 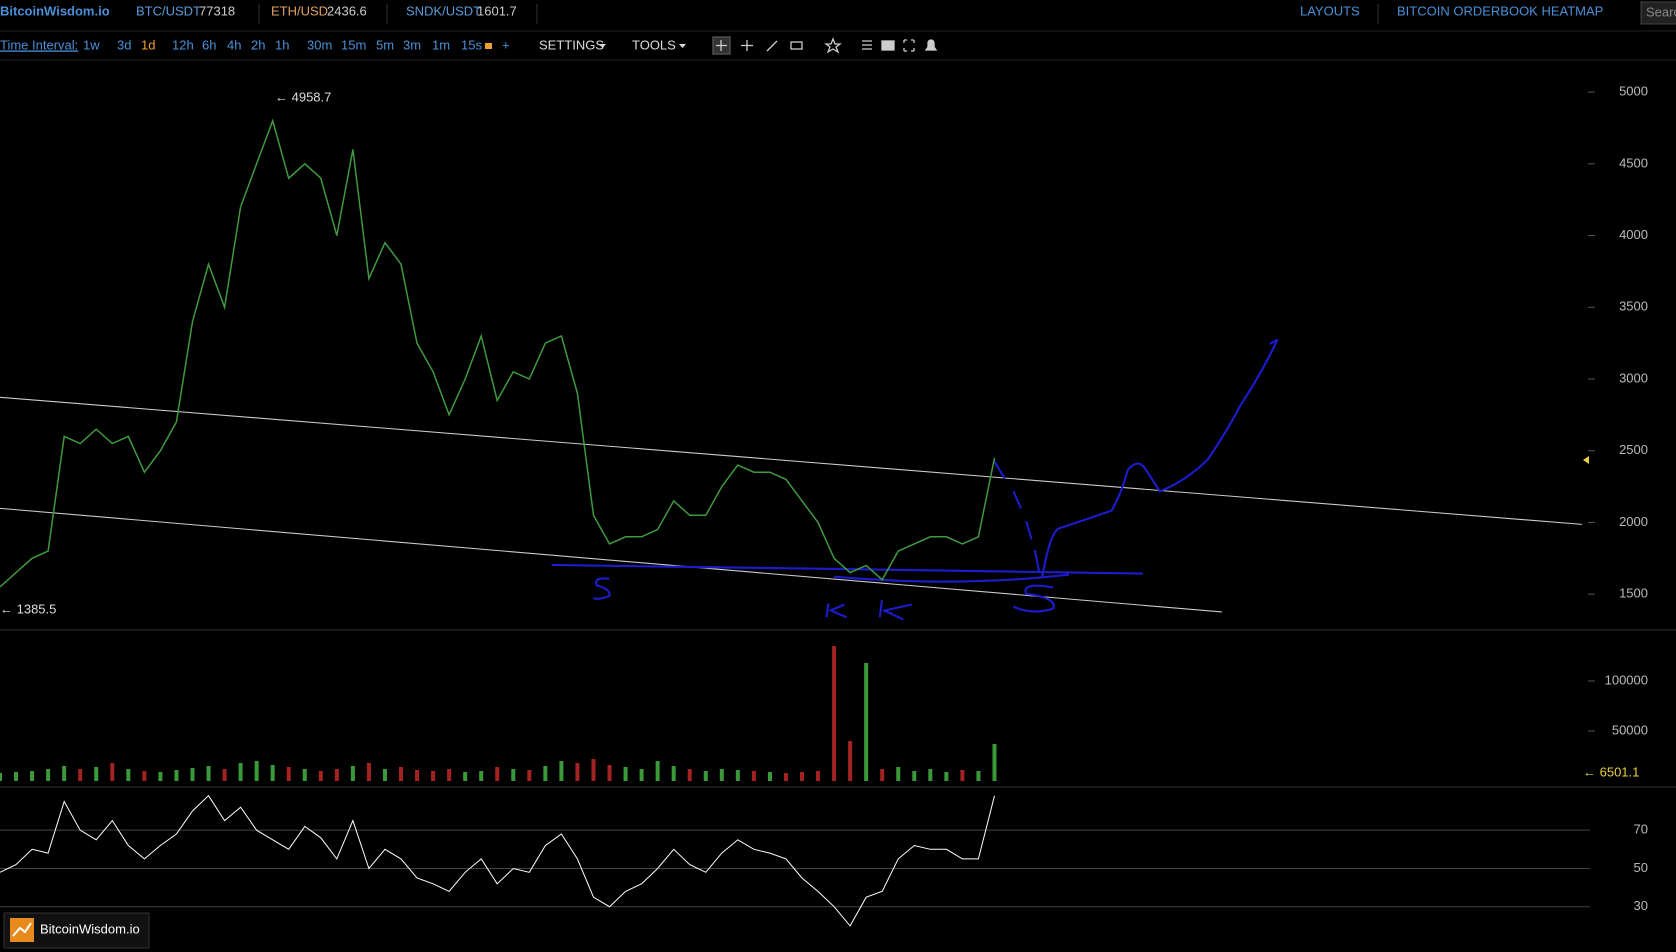 What do you see at coordinates (611, 560) in the screenshot?
I see `channel-bottom` at bounding box center [611, 560].